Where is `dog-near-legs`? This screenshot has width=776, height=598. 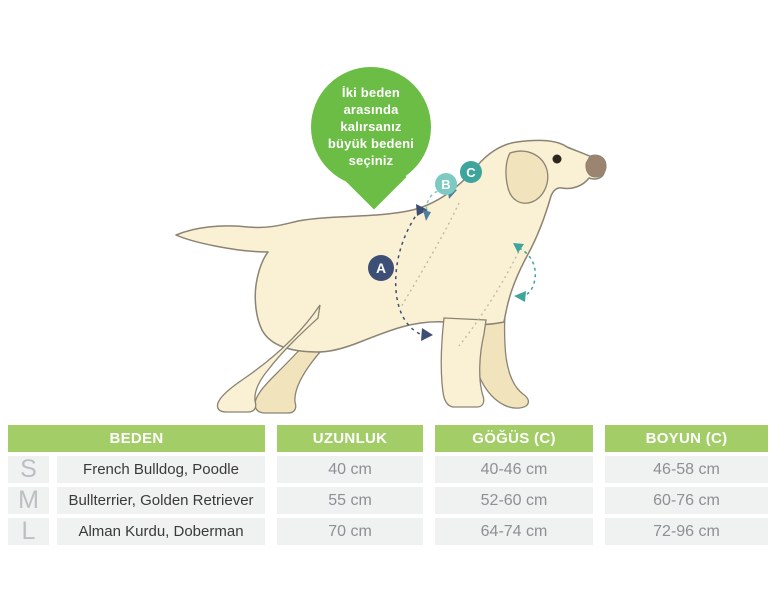 dog-near-legs is located at coordinates (351, 358).